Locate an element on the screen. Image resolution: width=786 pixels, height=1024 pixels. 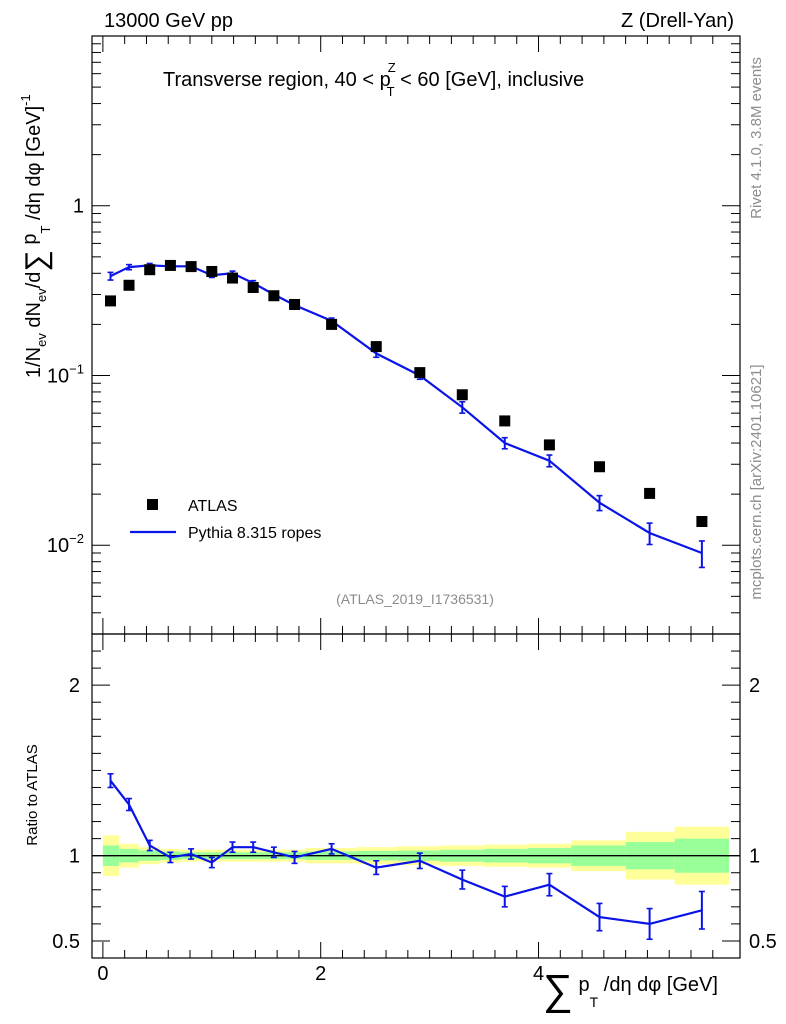
ratio-y-tick-label-right: 0.5 is located at coordinates (763, 942).